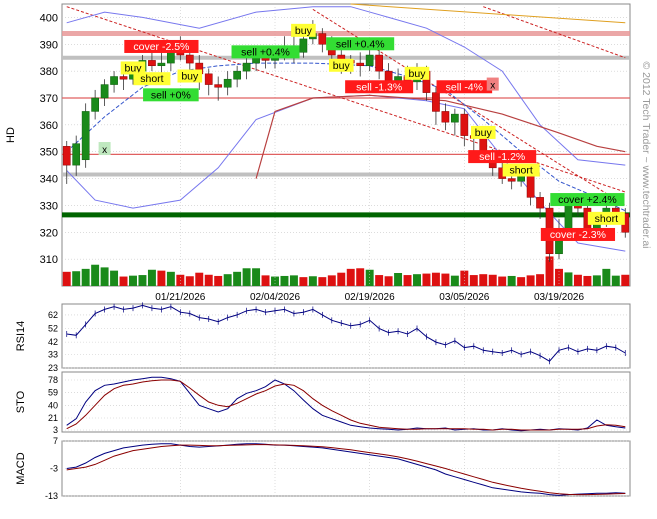  I want to click on indicator-tick-label: 33, so click(53, 354).